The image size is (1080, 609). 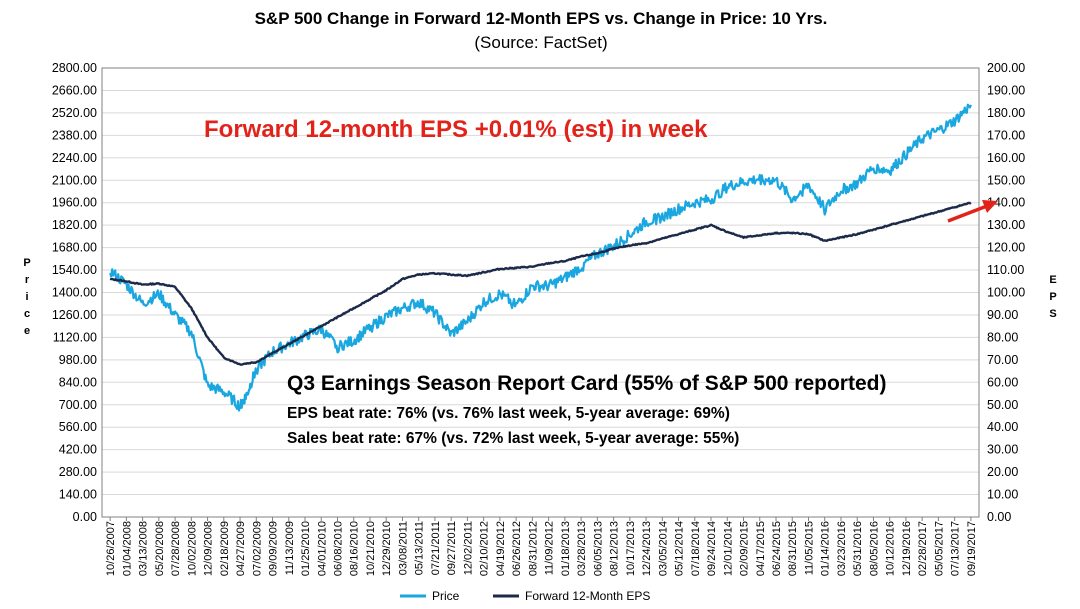 I want to click on legend-label-price: Price, so click(x=446, y=596).